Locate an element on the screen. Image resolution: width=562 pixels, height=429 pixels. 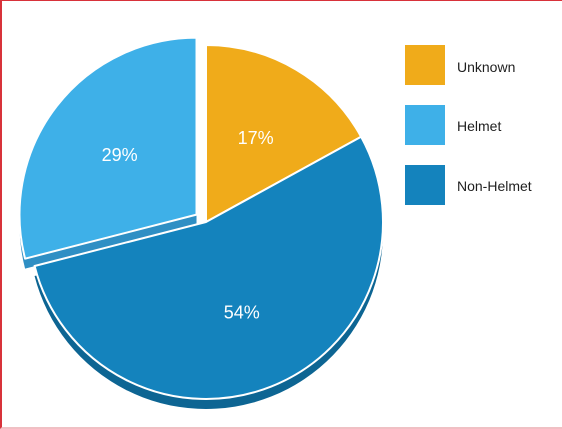
legend: Unknown Helmet Non-Helmet is located at coordinates (468, 125).